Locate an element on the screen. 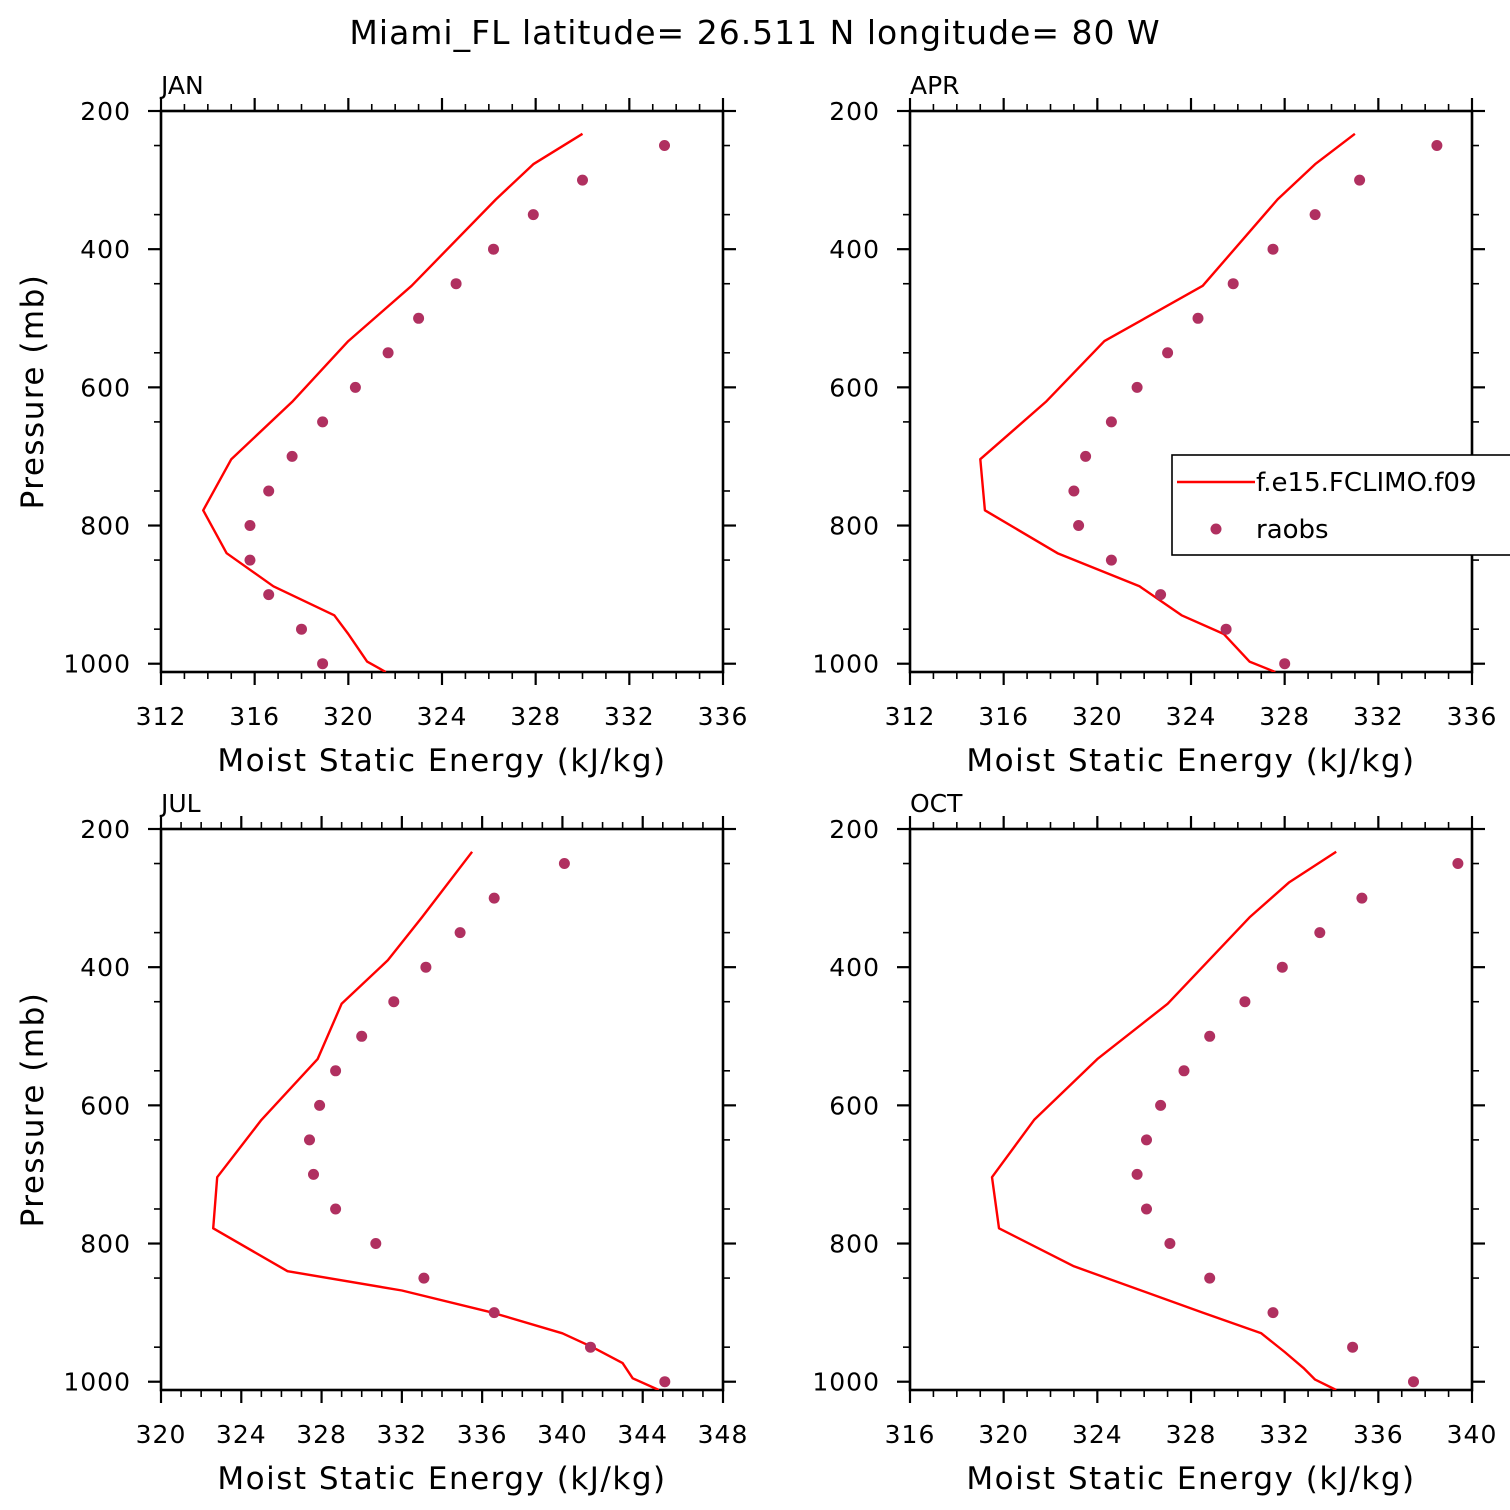 The width and height of the screenshot is (1510, 1510). legend: f.e15.FCLIMO.f09 raobs is located at coordinates (1340, 505).